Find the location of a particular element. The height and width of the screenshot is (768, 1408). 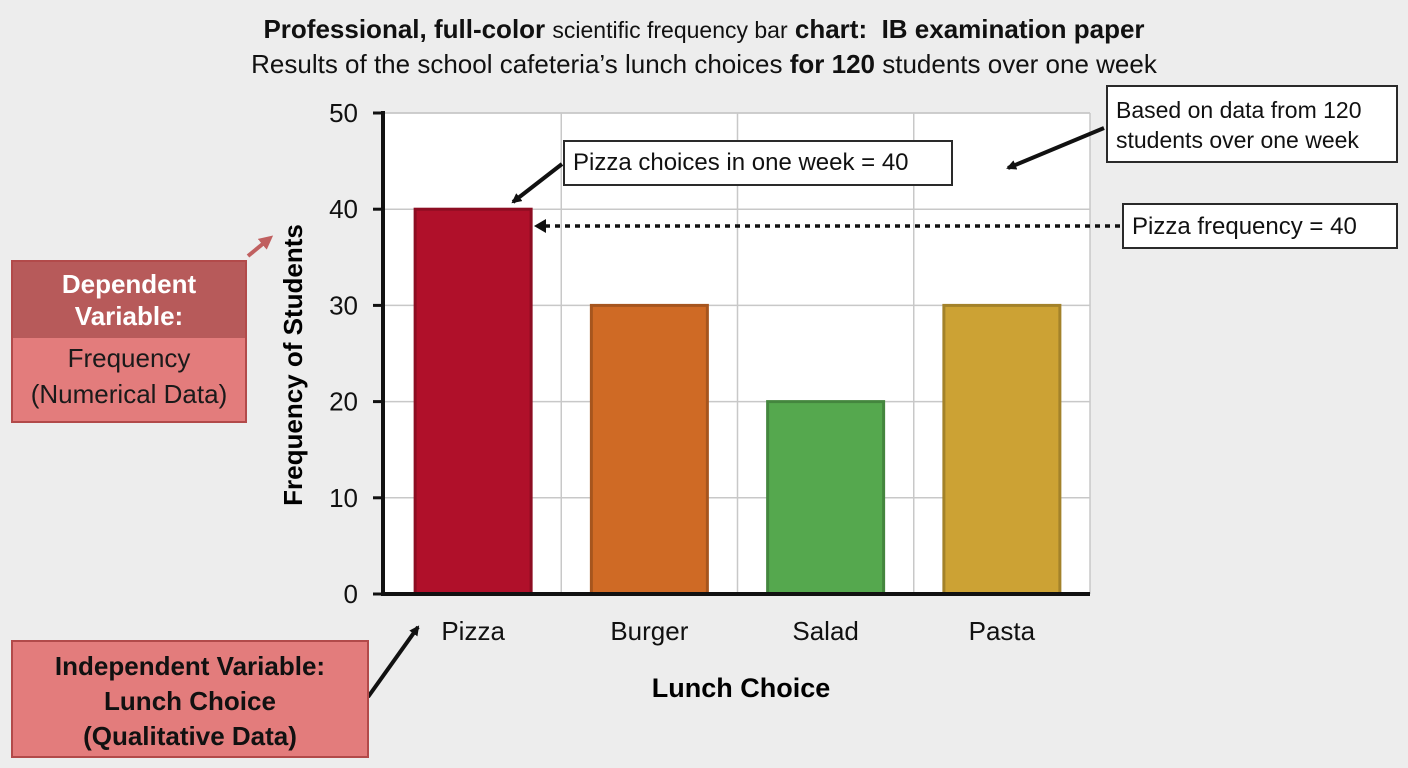

pizza-choice-callout: Pizza choices in one week = 40 is located at coordinates (758, 163).